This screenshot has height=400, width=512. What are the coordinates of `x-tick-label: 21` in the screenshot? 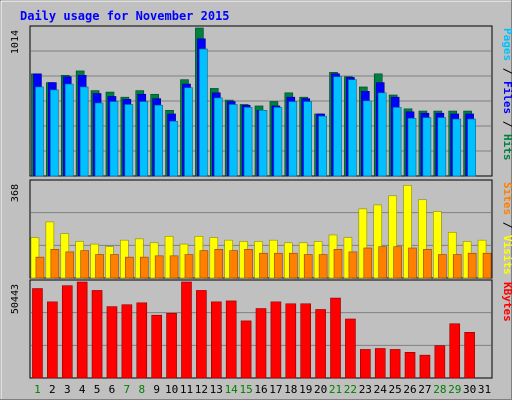 It's located at (335, 389).